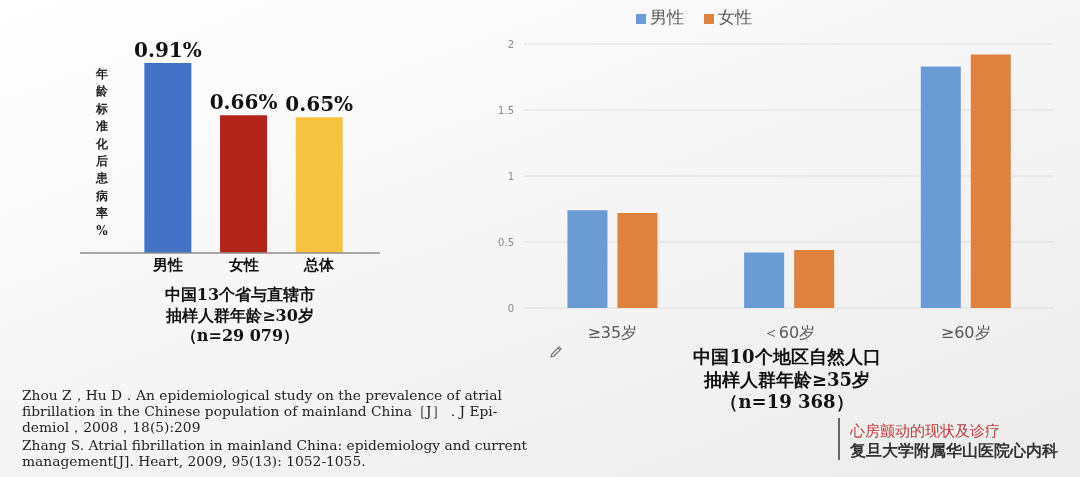 This screenshot has width=1080, height=477. I want to click on data-label: 0.66%, so click(243, 102).